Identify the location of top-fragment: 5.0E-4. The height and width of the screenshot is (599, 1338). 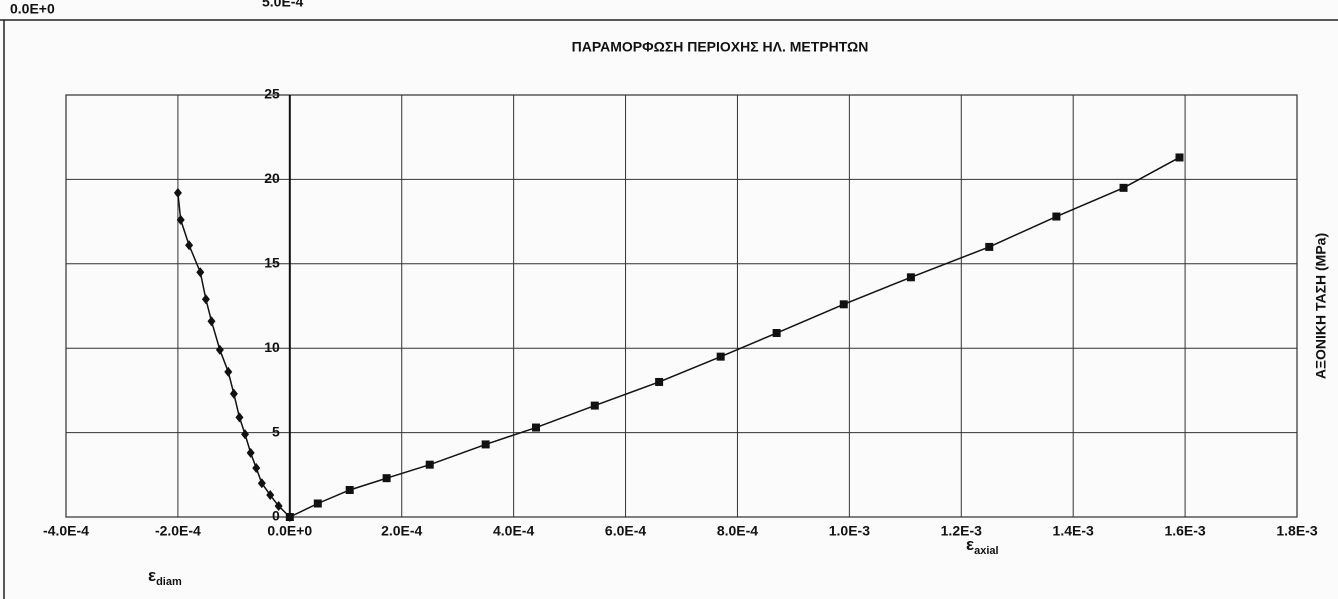
(282, 5).